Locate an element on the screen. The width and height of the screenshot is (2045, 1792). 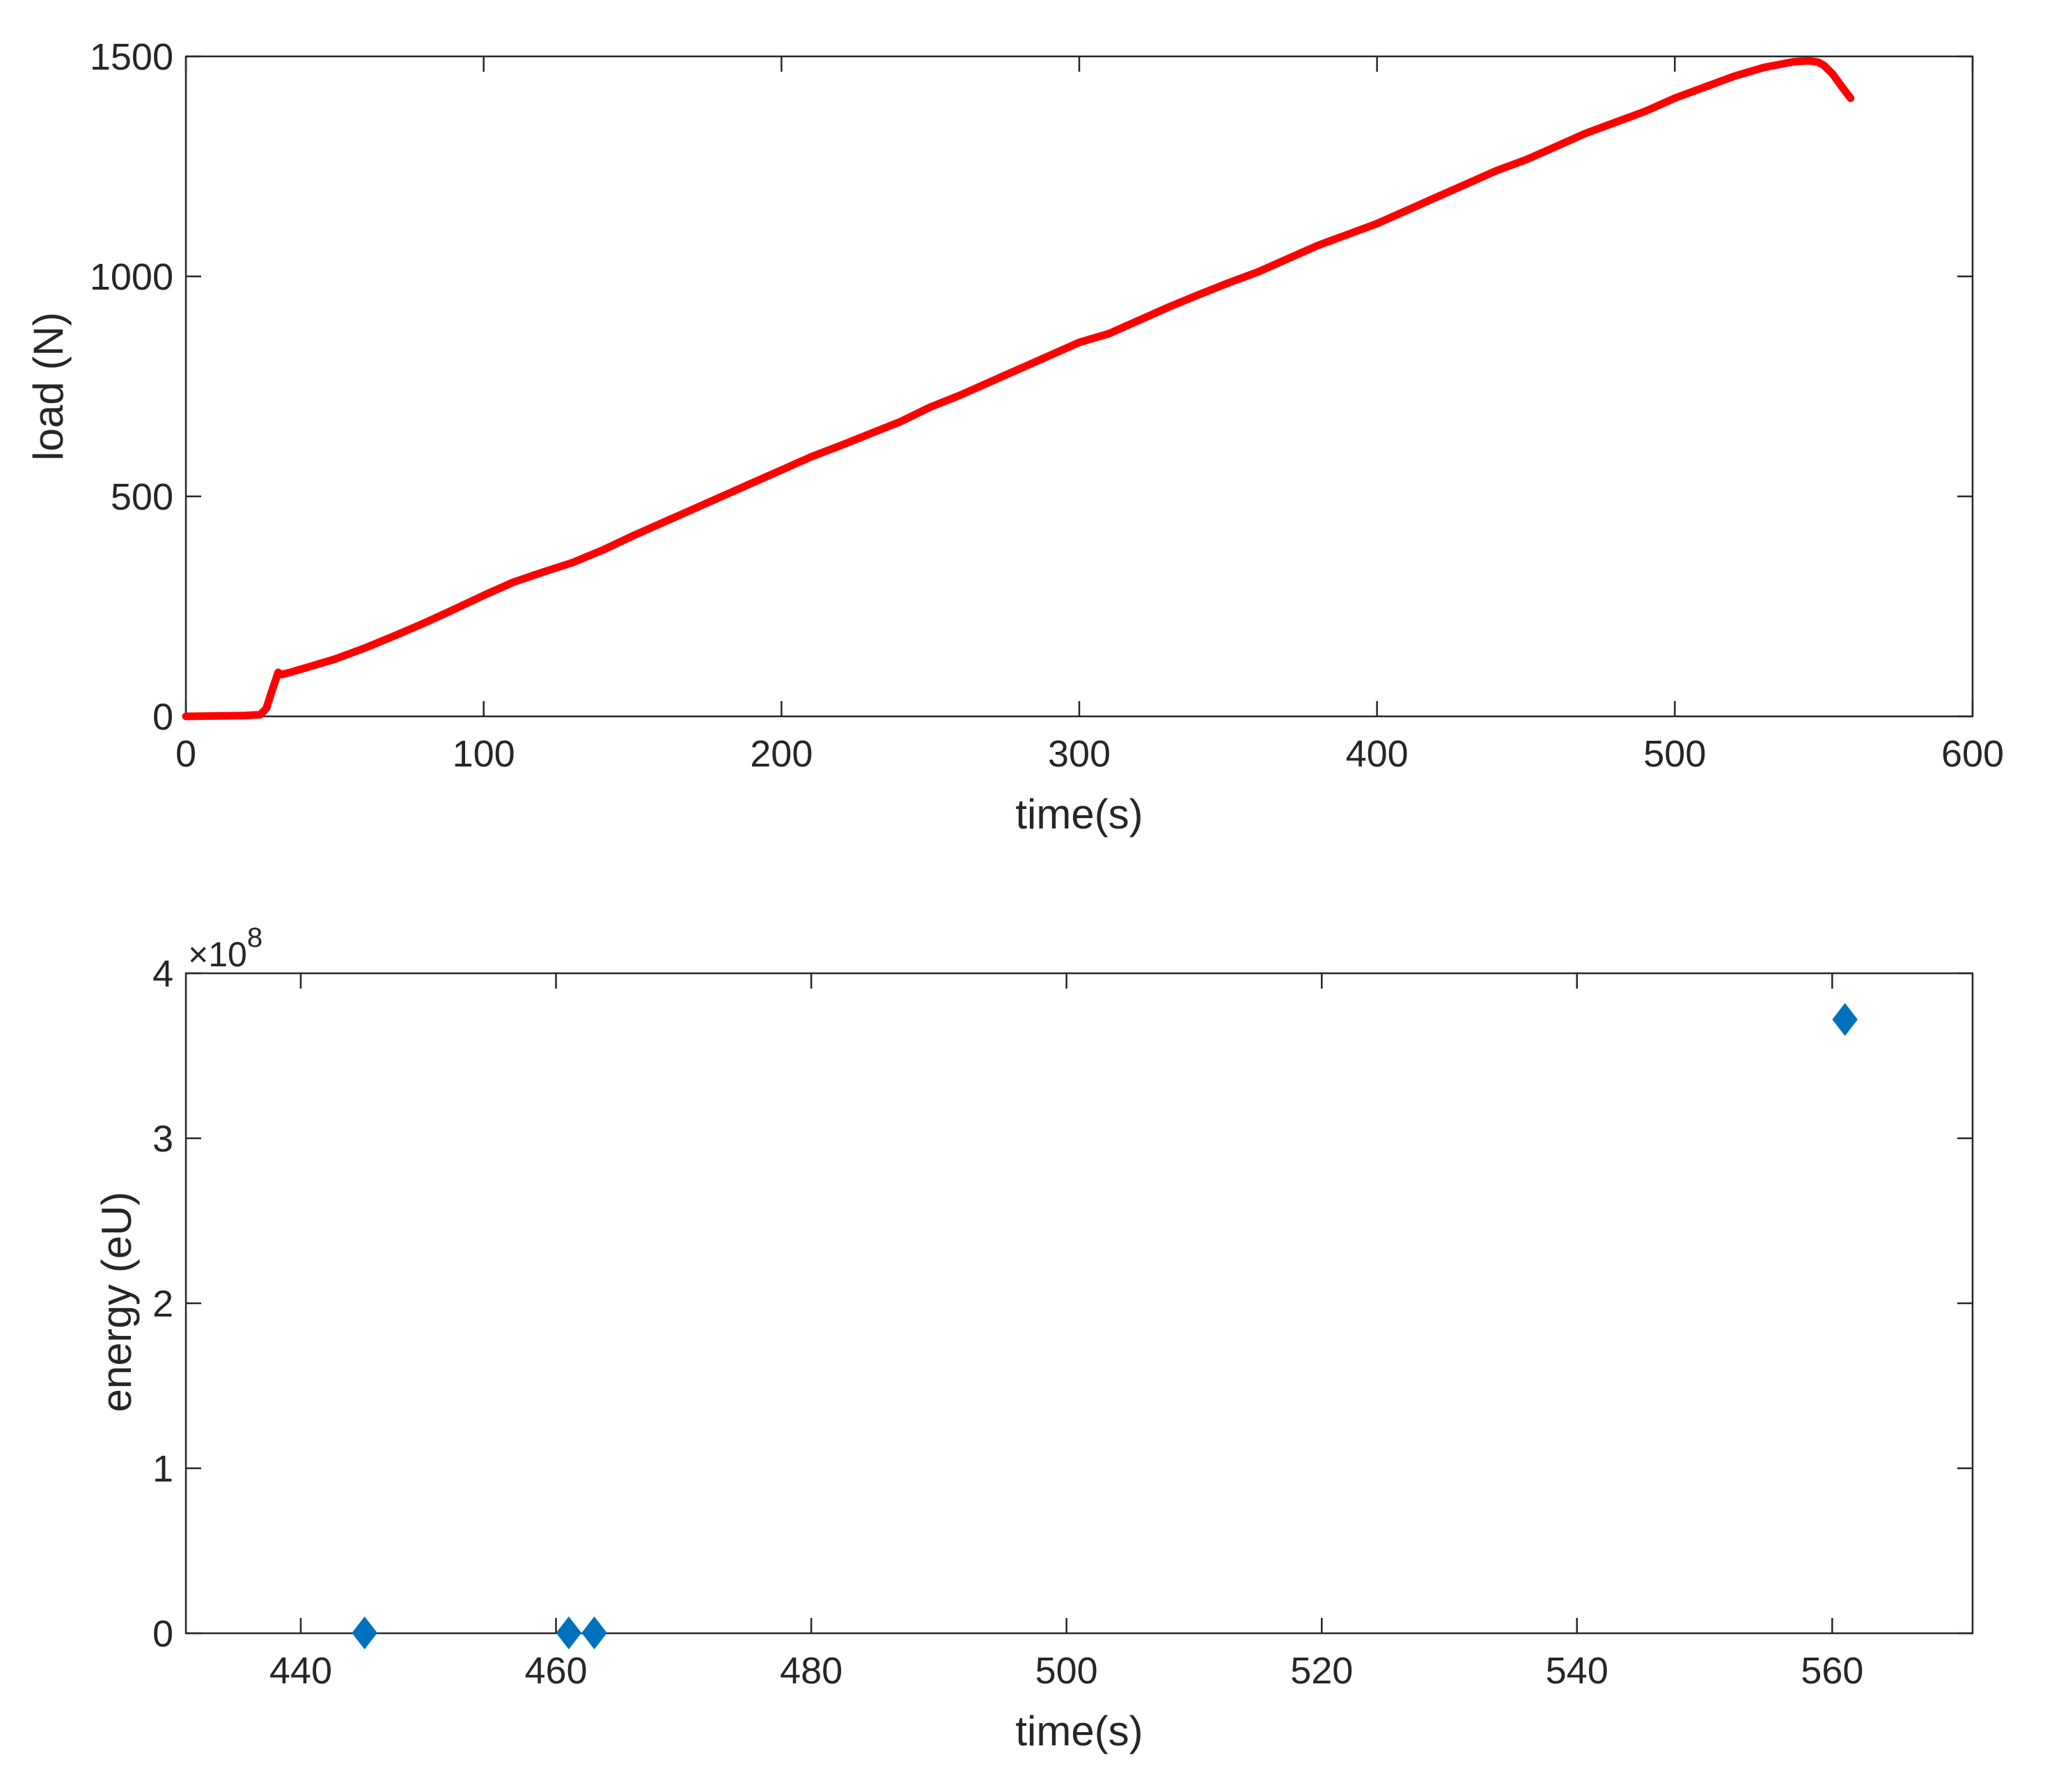
energy-x-tick-label: 540 is located at coordinates (1577, 1671).